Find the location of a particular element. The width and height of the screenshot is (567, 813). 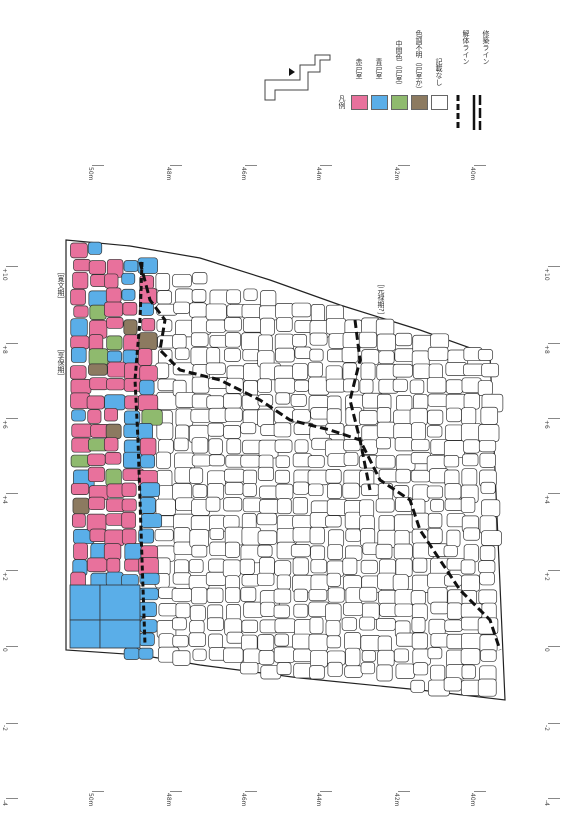

legend-swatch-brown is located at coordinates (419, 102).